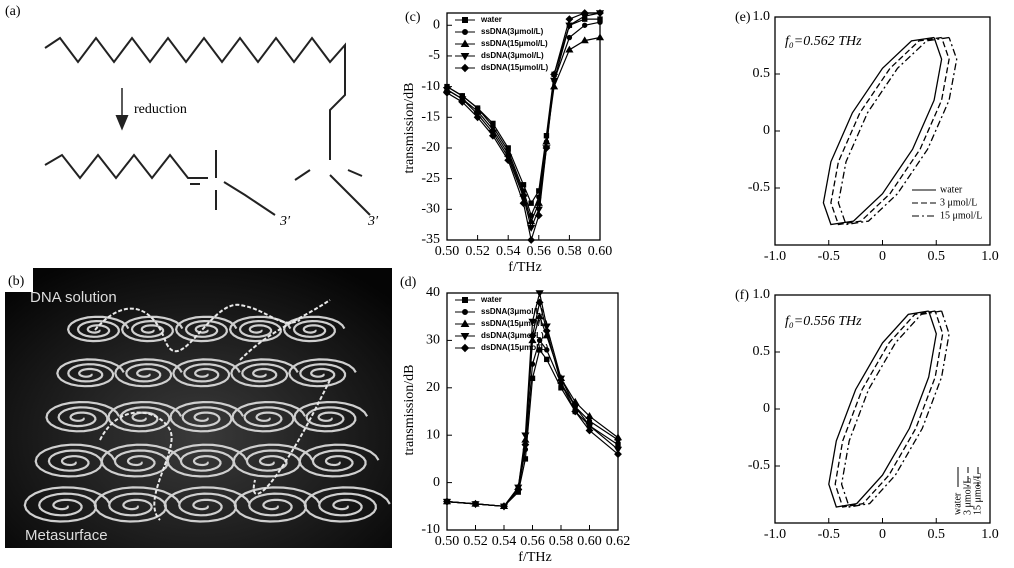 The image size is (1014, 568). What do you see at coordinates (990, 256) in the screenshot?
I see `x-tick-label: 1.0` at bounding box center [990, 256].